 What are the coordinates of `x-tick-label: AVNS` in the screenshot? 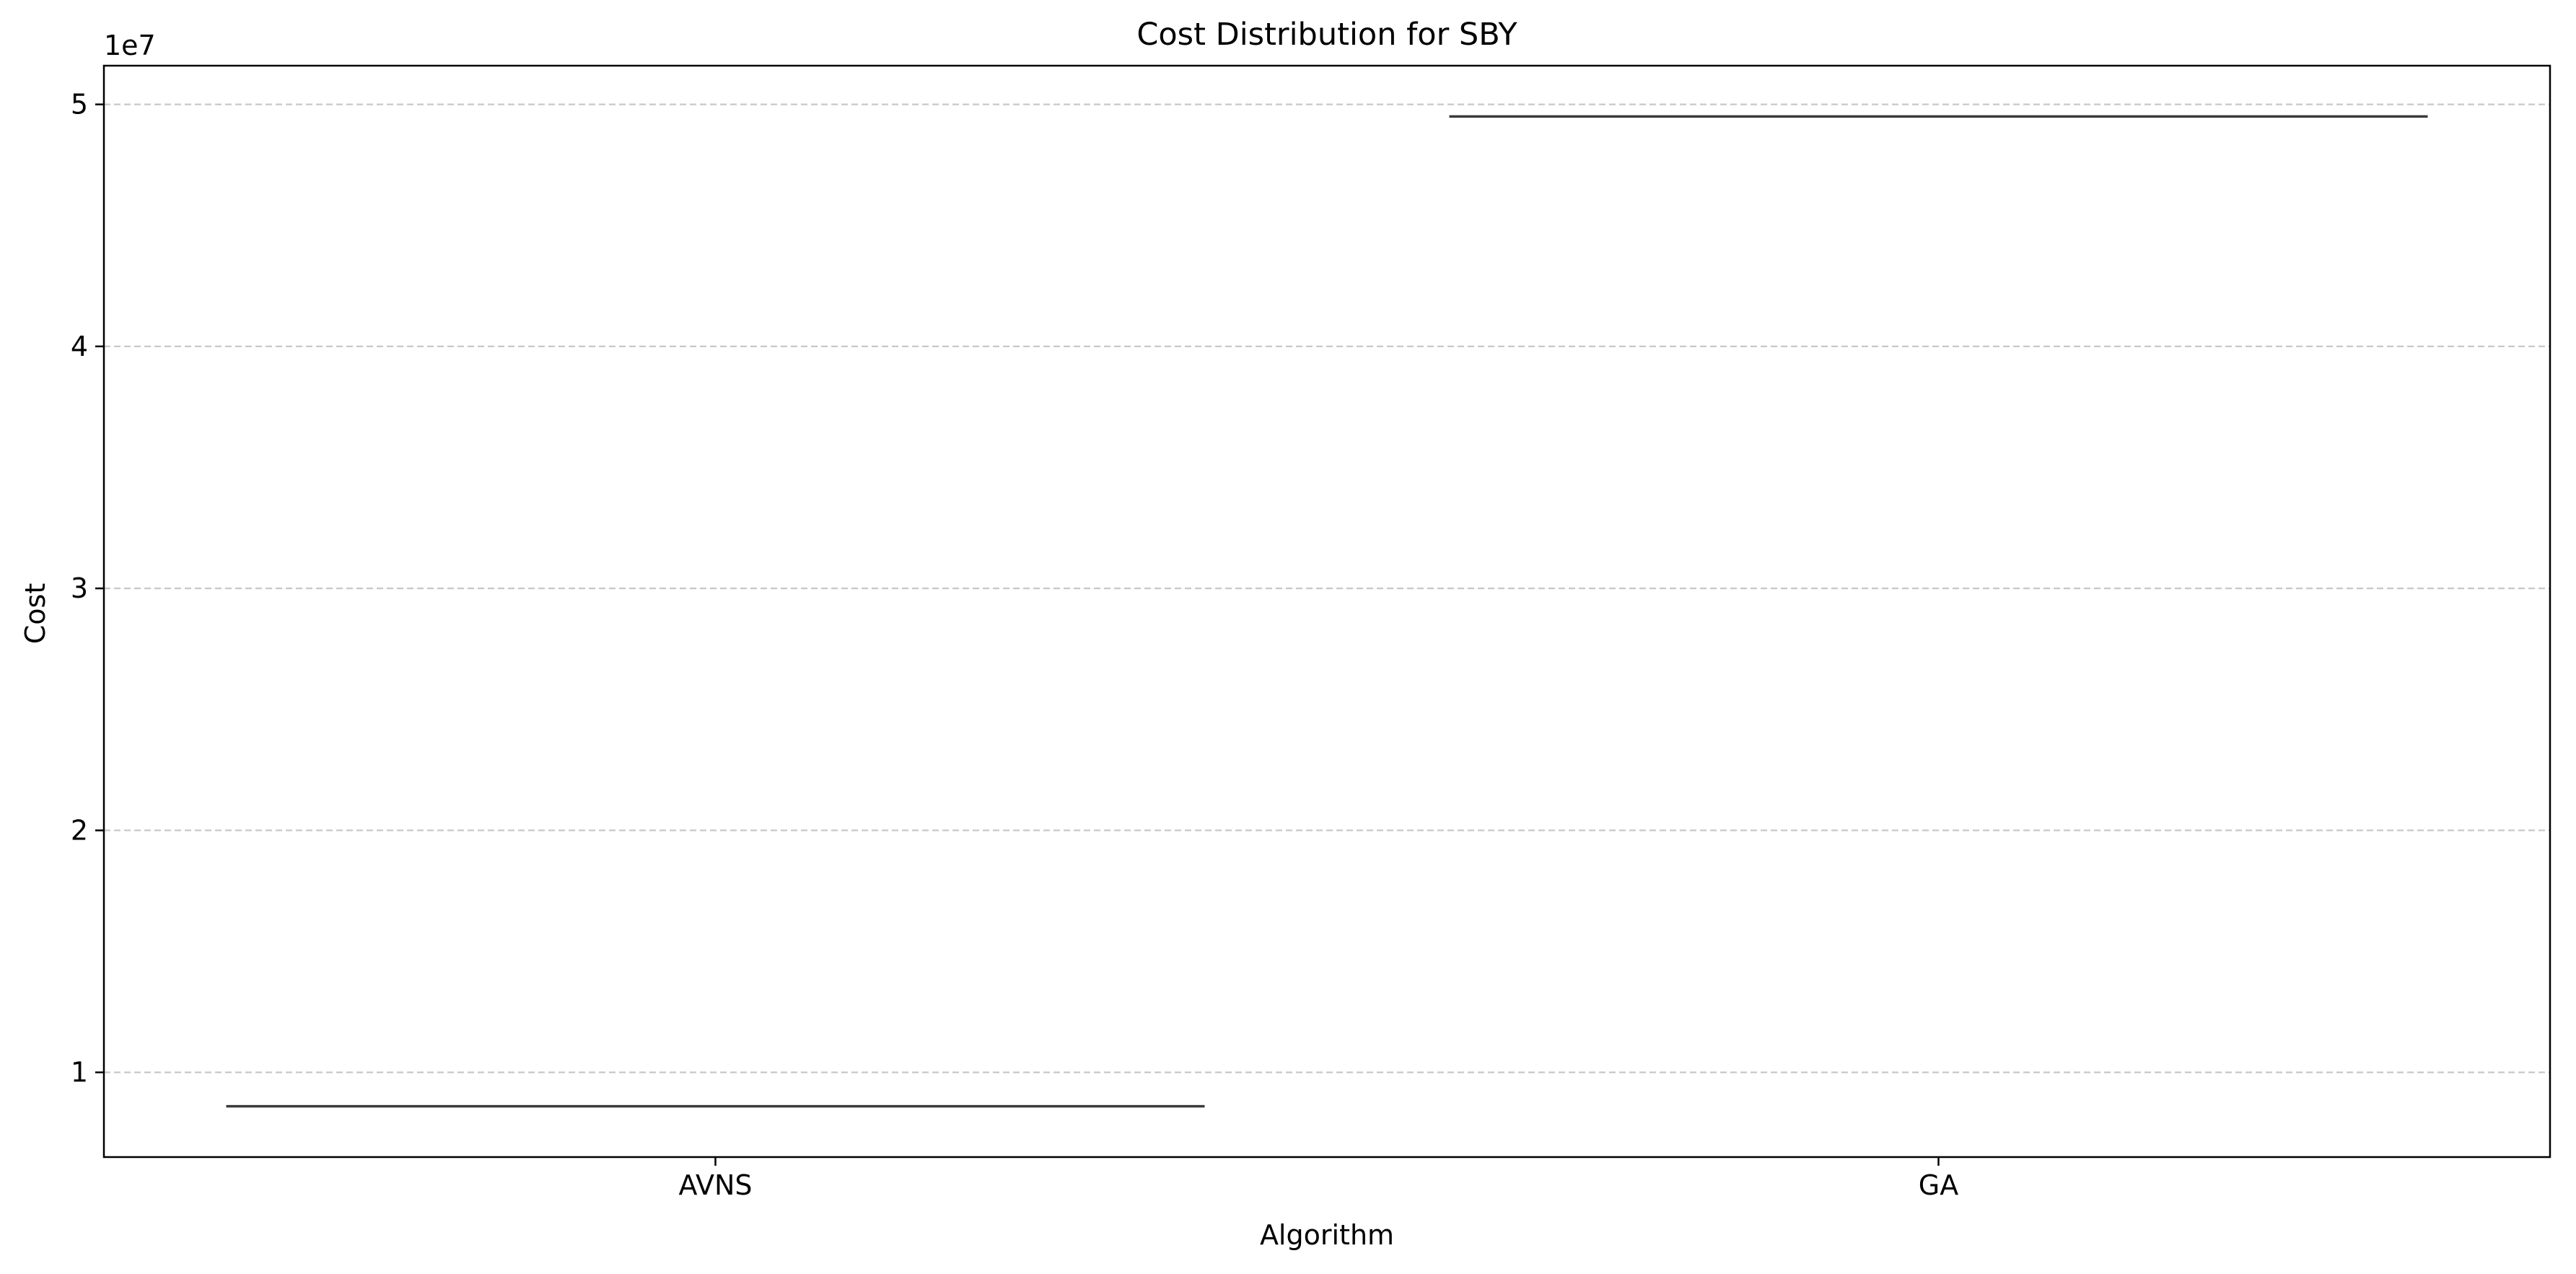 It's located at (715, 1185).